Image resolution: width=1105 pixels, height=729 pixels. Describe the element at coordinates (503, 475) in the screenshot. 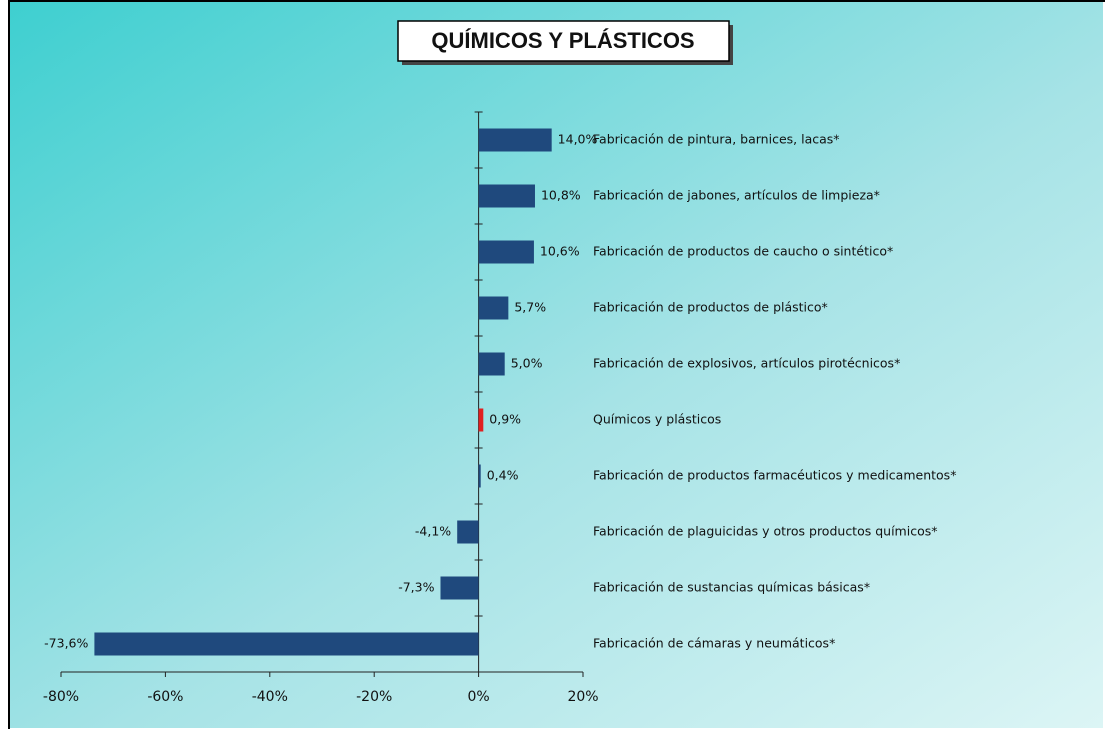

I see `value-label: 0,4%` at that location.